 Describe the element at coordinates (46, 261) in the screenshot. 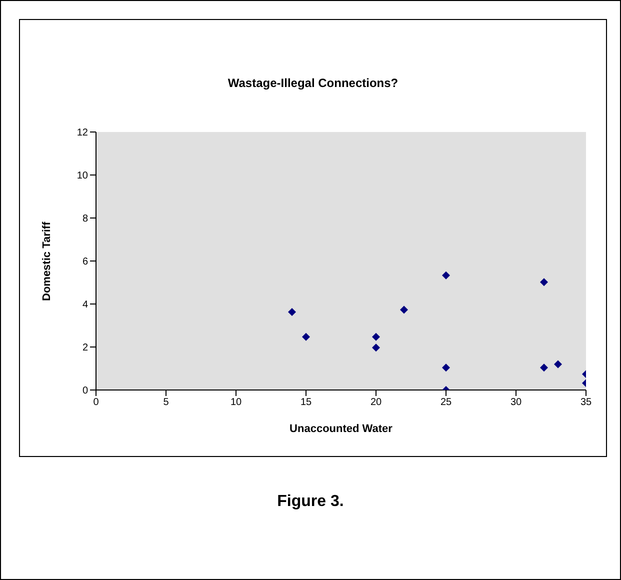

I see `y-axis-title: Domestic Tariff` at that location.